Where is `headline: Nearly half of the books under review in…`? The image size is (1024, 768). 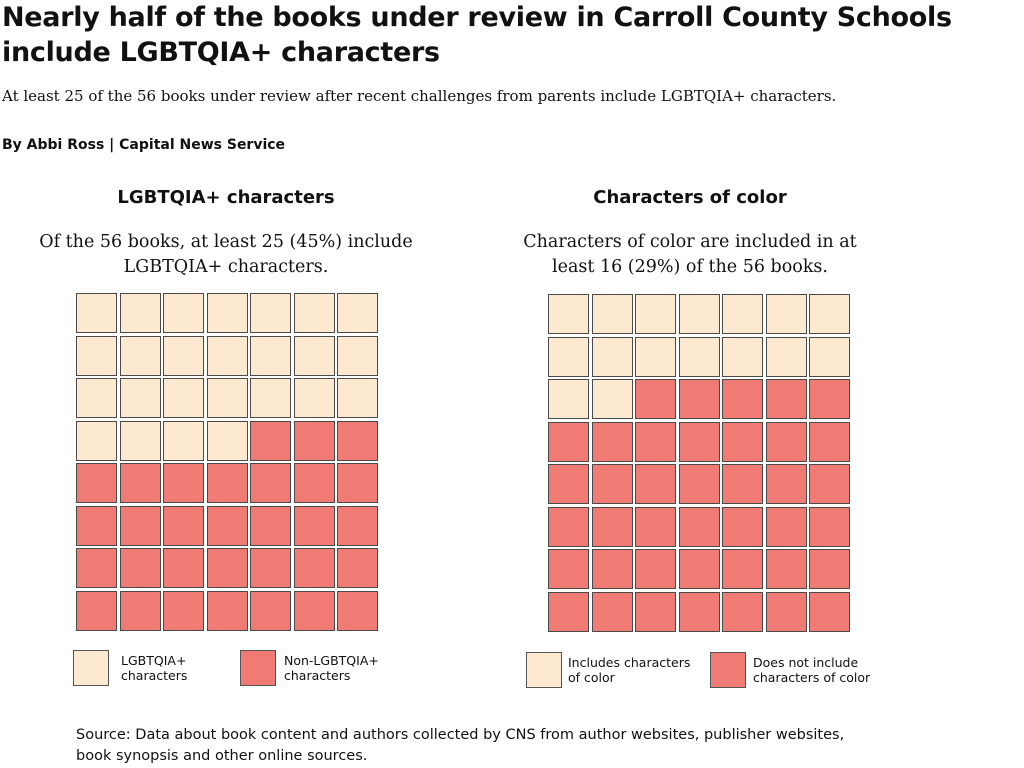 headline: Nearly half of the books under review in… is located at coordinates (477, 35).